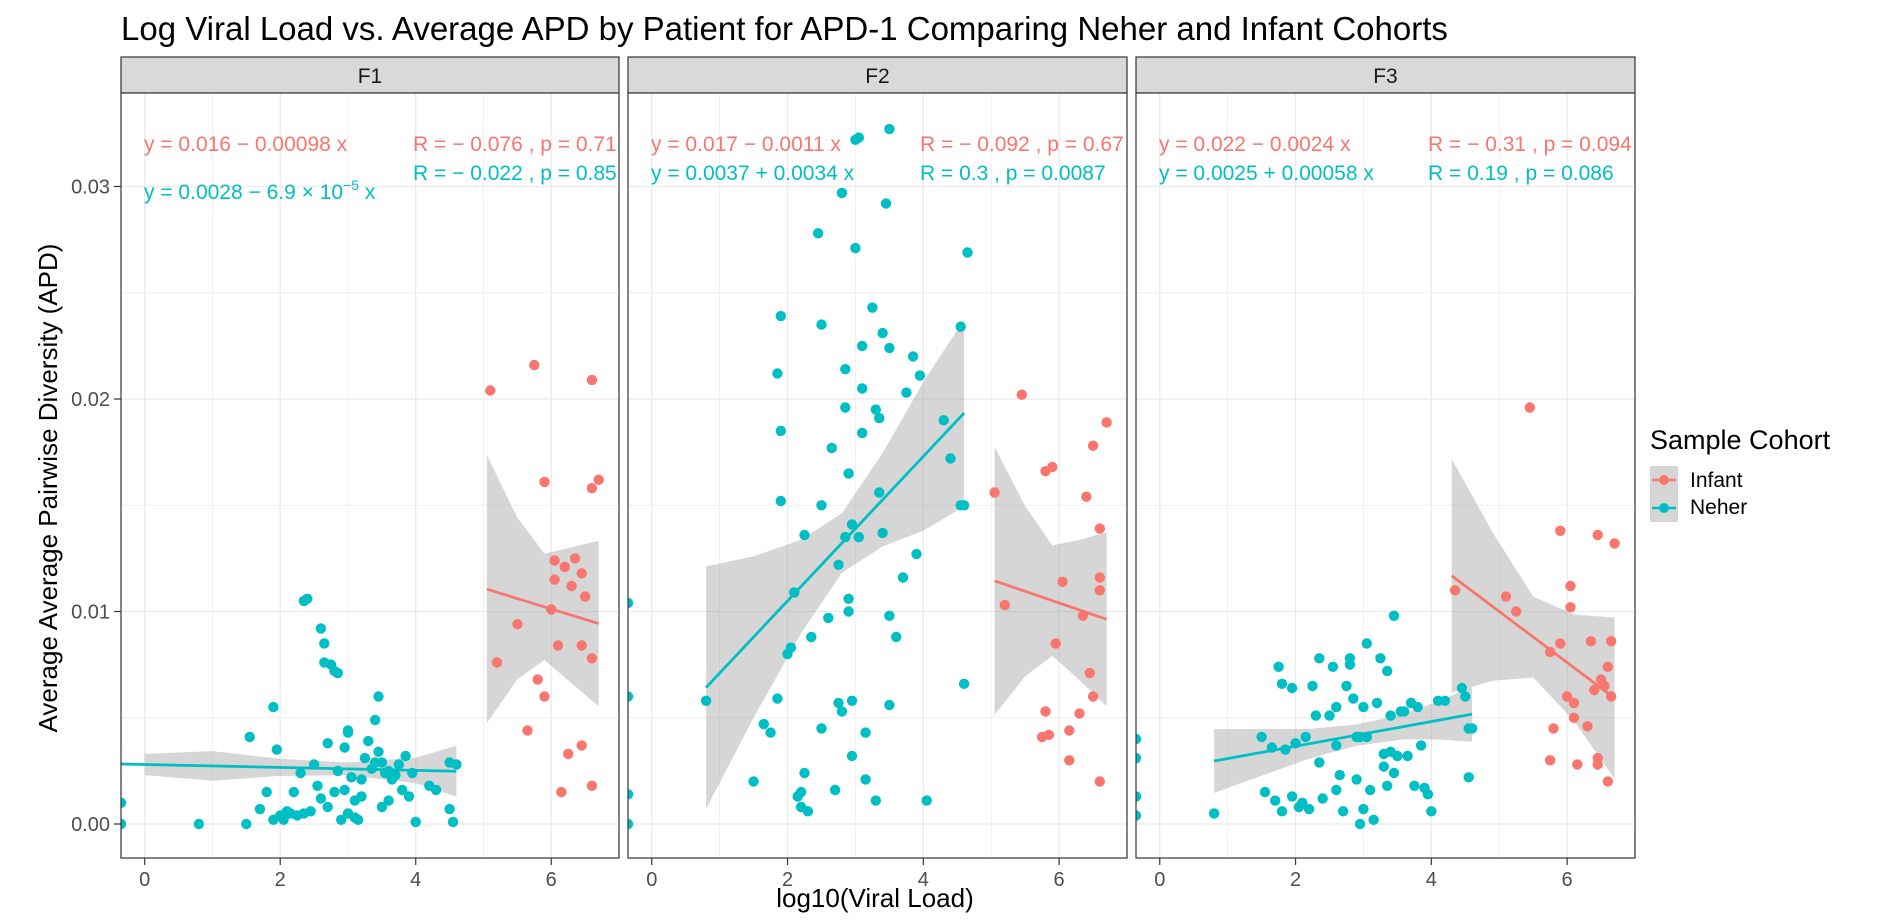  Describe the element at coordinates (923, 880) in the screenshot. I see `x-tick-label: 4` at that location.